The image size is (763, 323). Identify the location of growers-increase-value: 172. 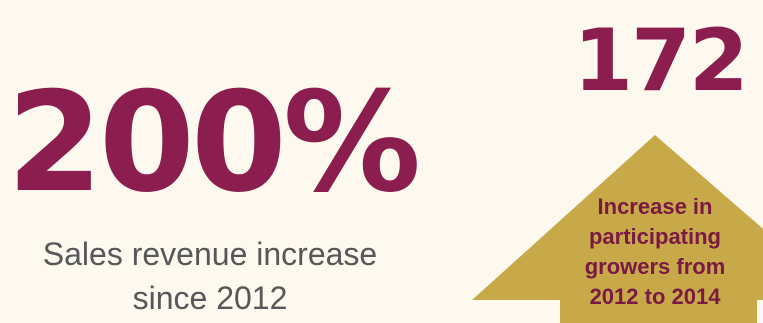
(661, 61).